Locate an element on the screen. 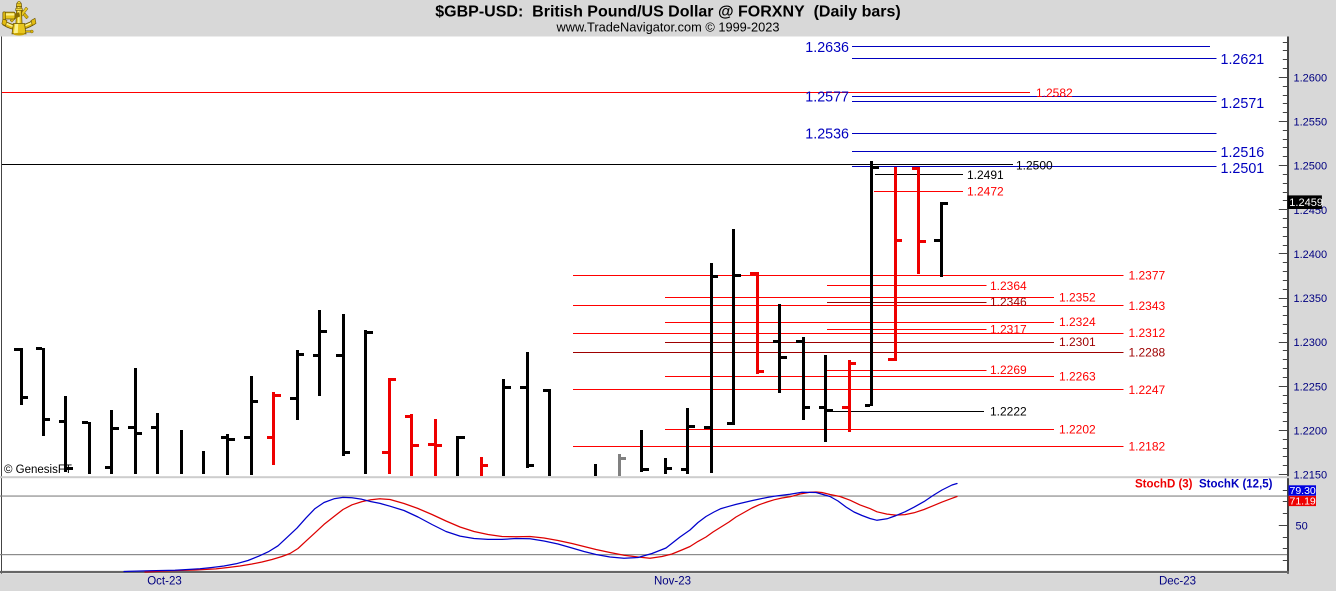 The height and width of the screenshot is (591, 1336). svg-text:www.TradeNavigator.com © 1999-: www.TradeNavigator.com © 1999-2023 is located at coordinates (667, 27).